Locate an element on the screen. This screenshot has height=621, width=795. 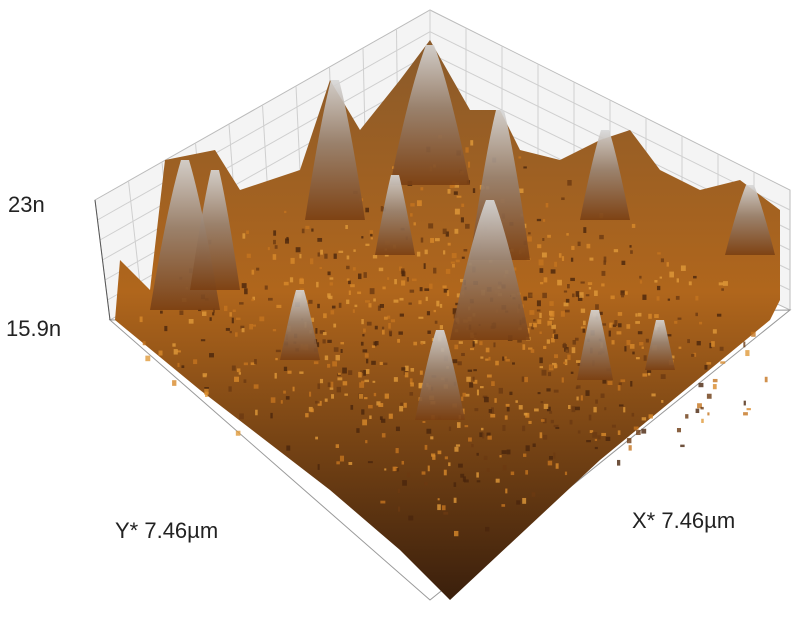
y-axis-label: Y* 7.46µm is located at coordinates (166, 530).